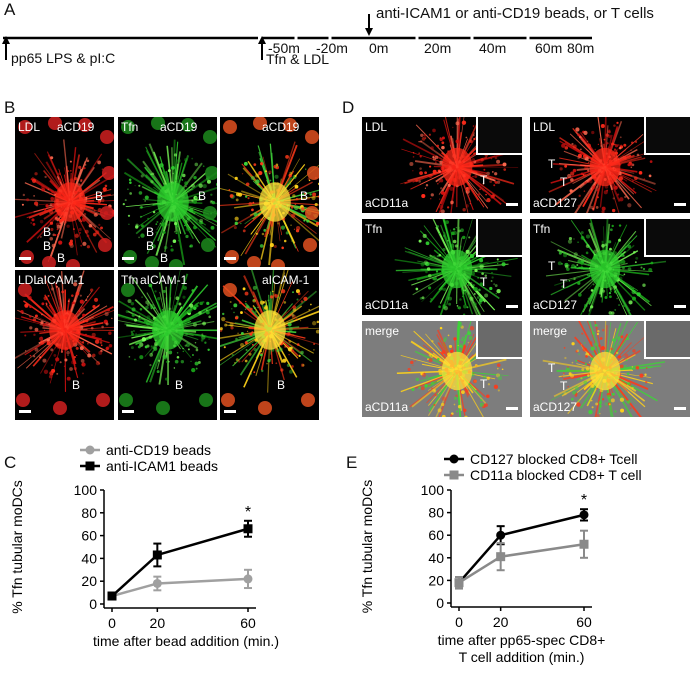  What do you see at coordinates (493, 48) in the screenshot?
I see `timeline-tick: 40m` at bounding box center [493, 48].